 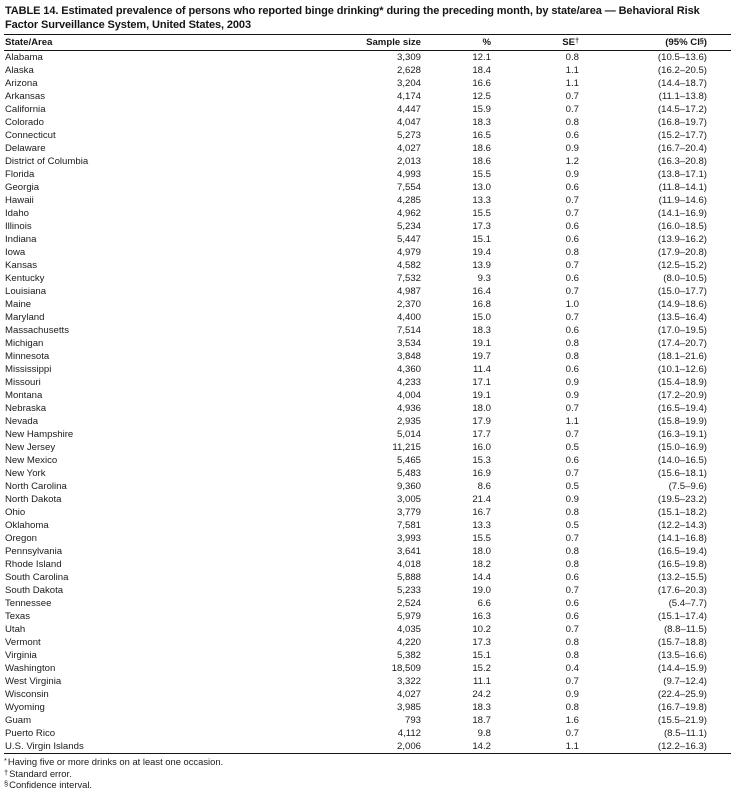 I want to click on cell-state-area: Nebraska, so click(x=26, y=408).